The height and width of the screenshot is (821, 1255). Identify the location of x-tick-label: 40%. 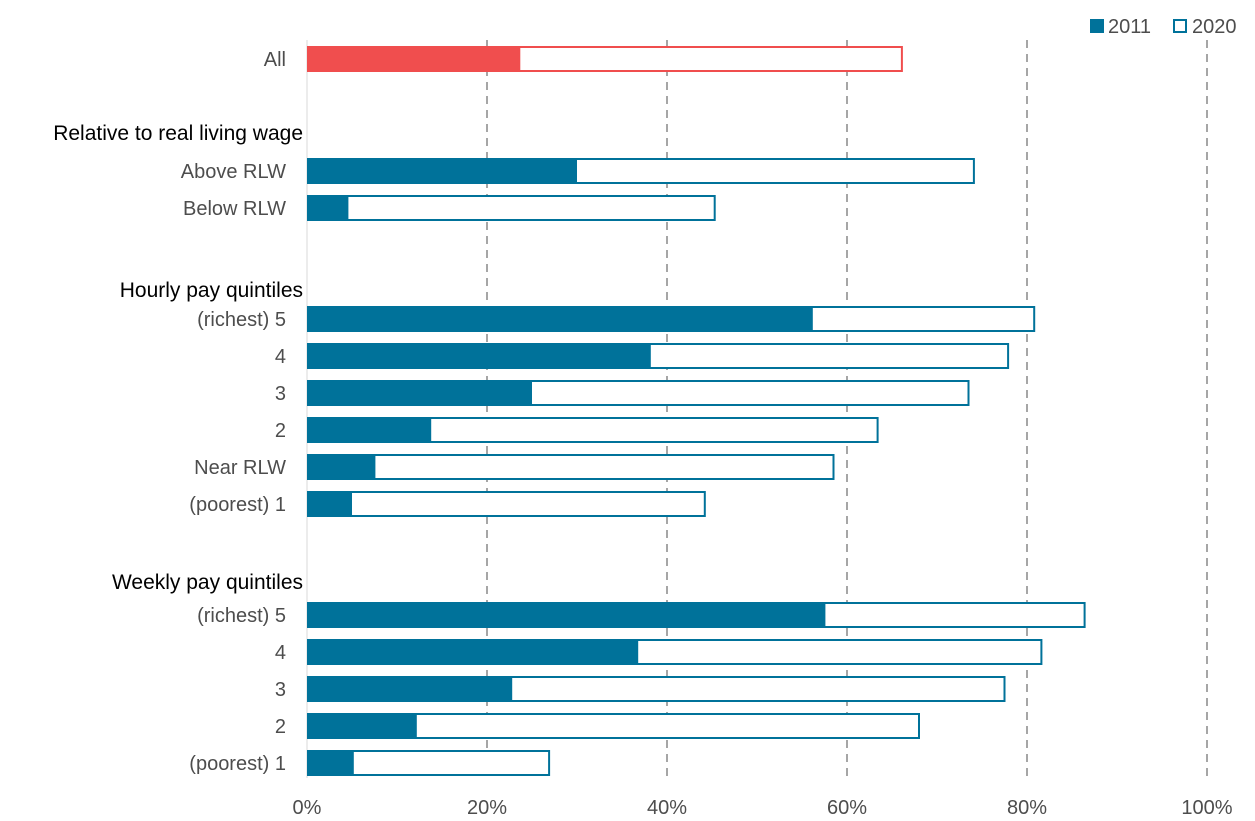
(667, 808).